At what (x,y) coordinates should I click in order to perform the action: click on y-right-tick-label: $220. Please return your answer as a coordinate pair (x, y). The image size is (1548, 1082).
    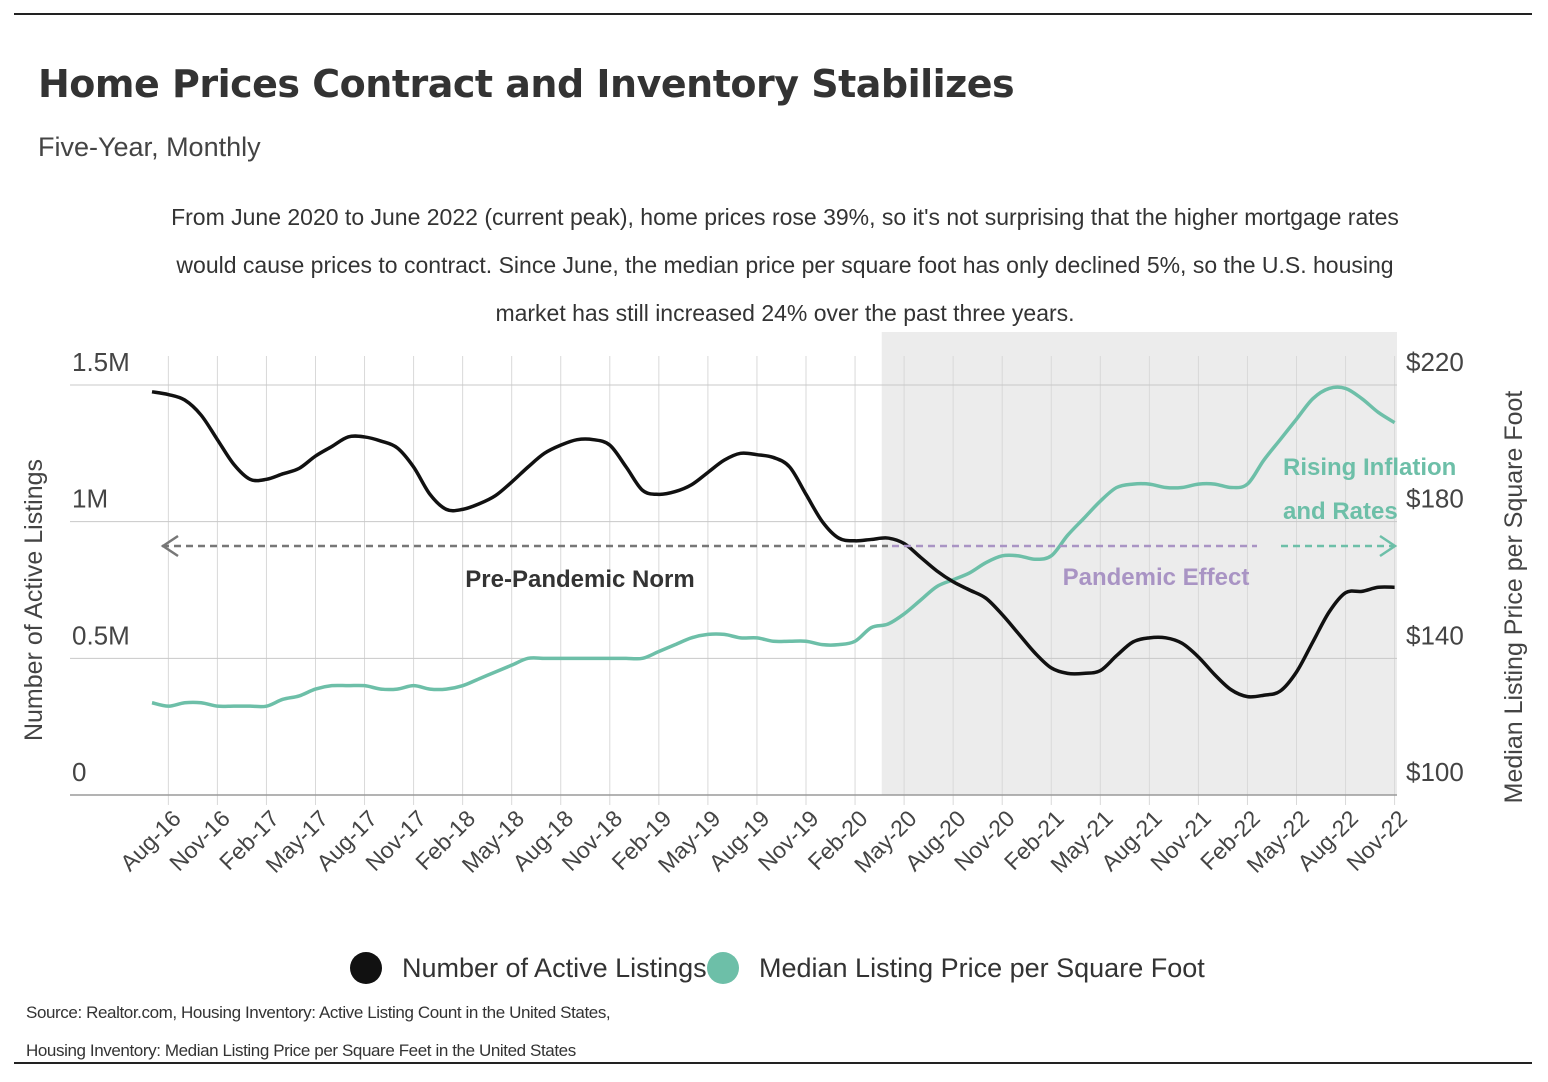
    Looking at the image, I should click on (1435, 362).